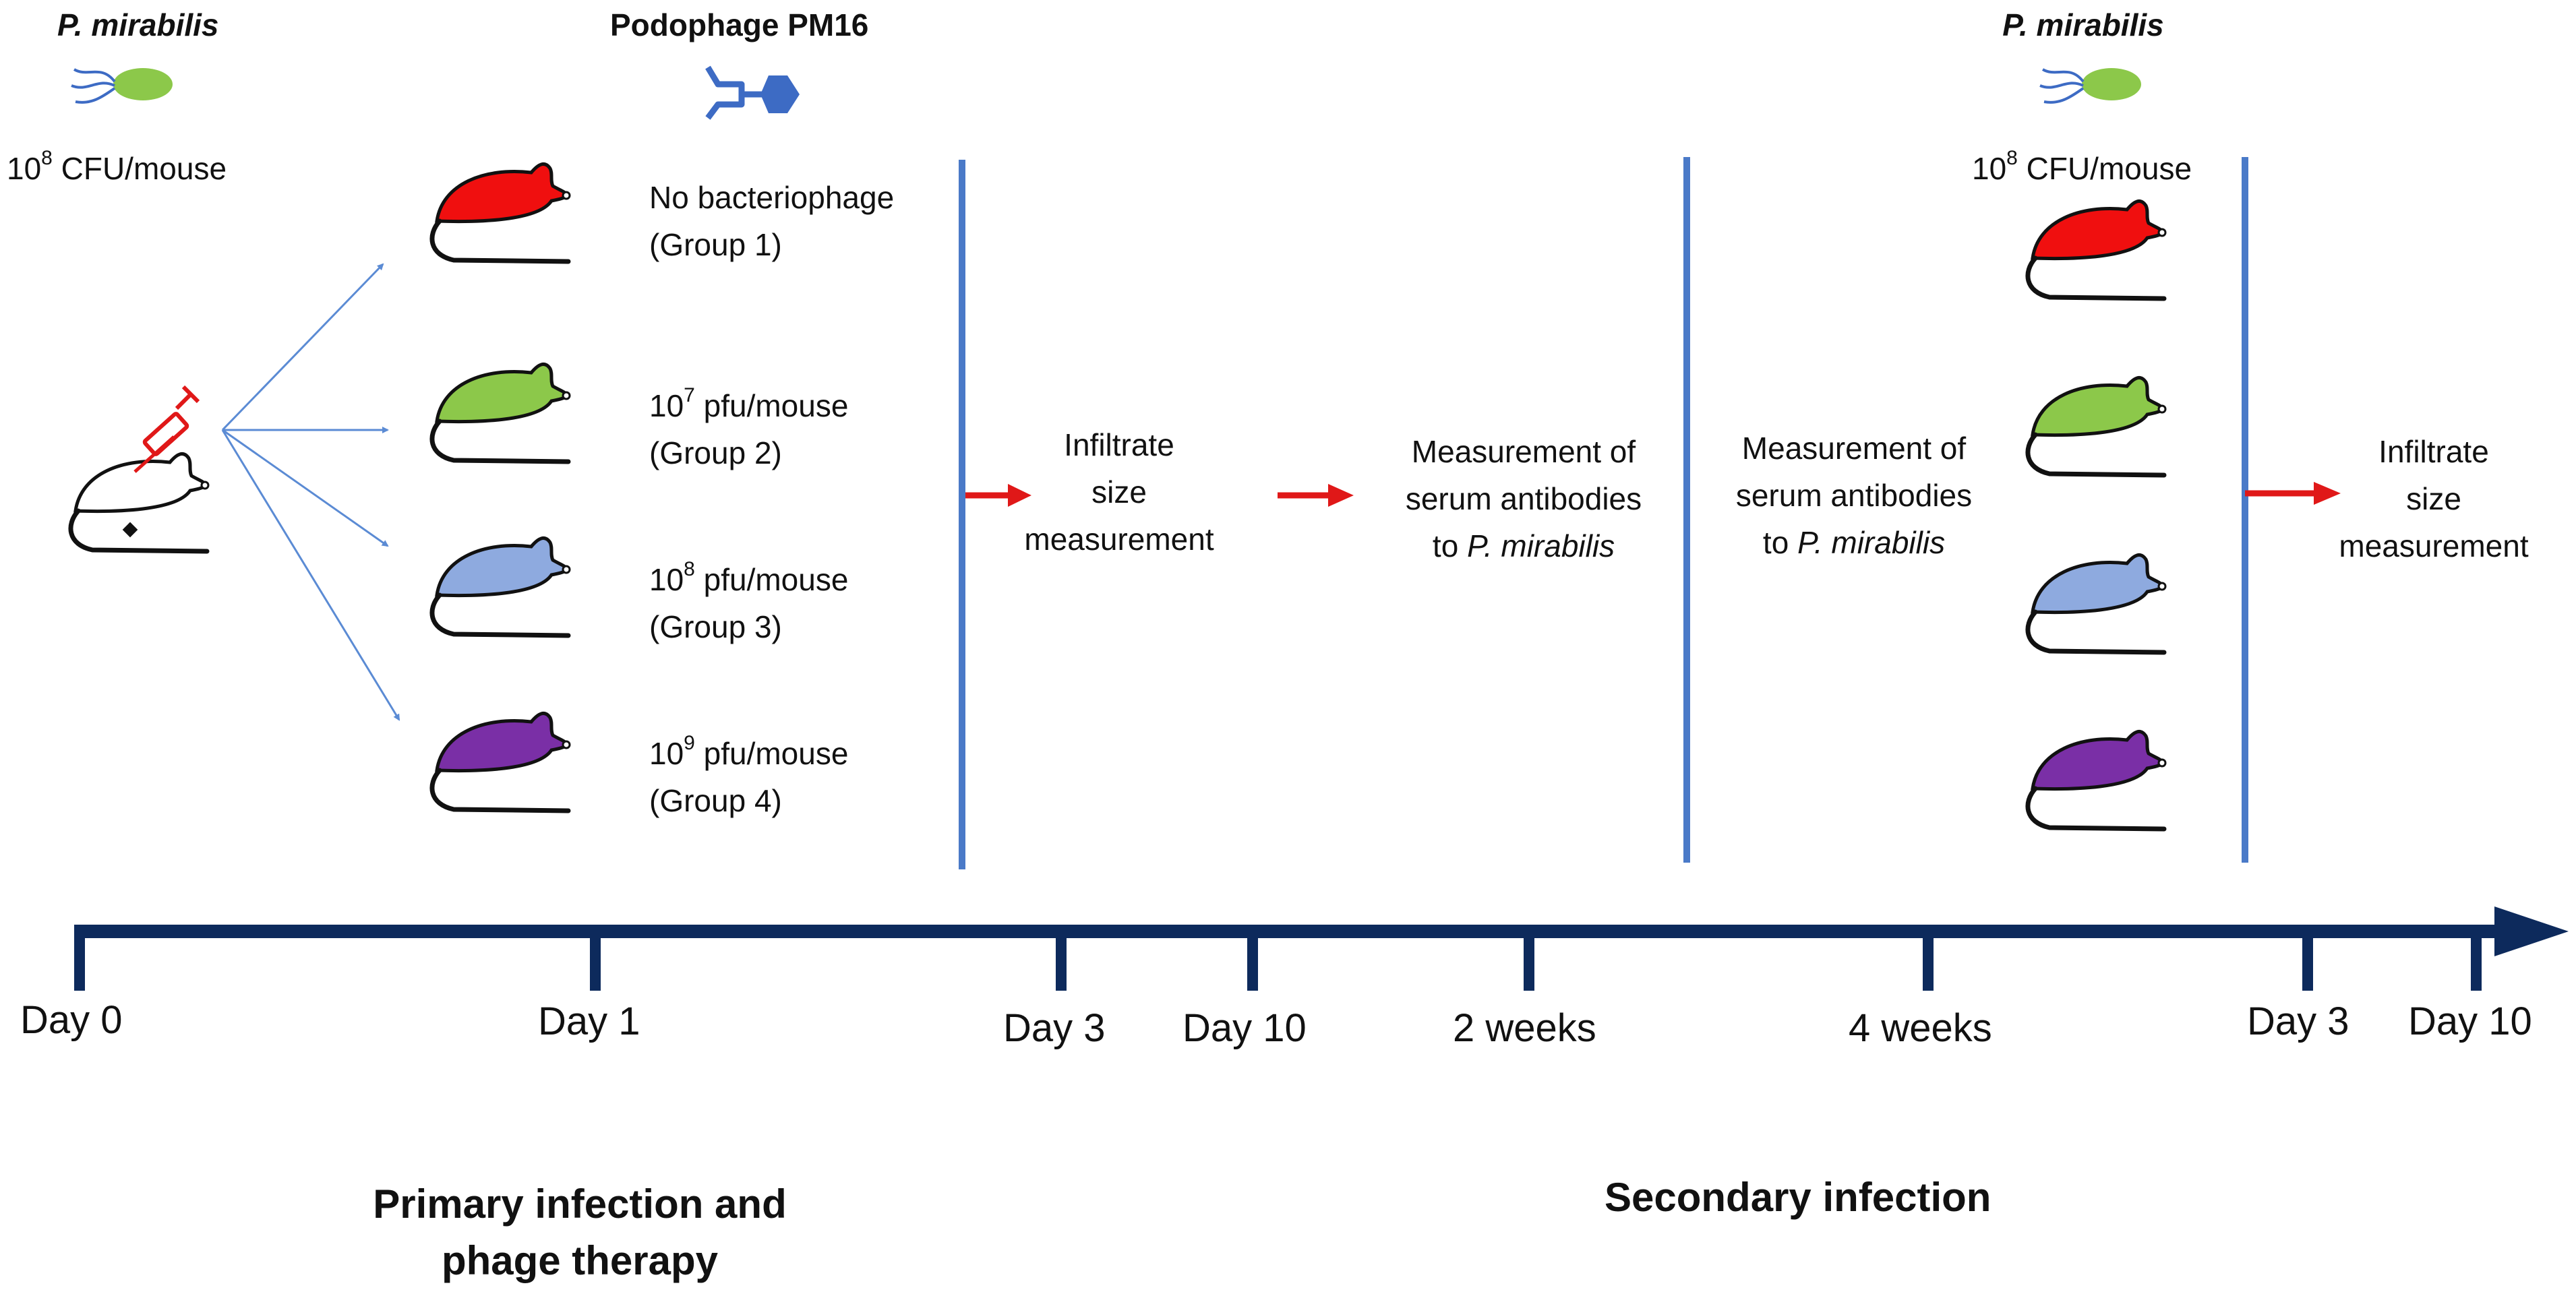 This screenshot has width=2576, height=1296. Describe the element at coordinates (2096, 603) in the screenshot. I see `secondary-mouse-blue-icon` at that location.